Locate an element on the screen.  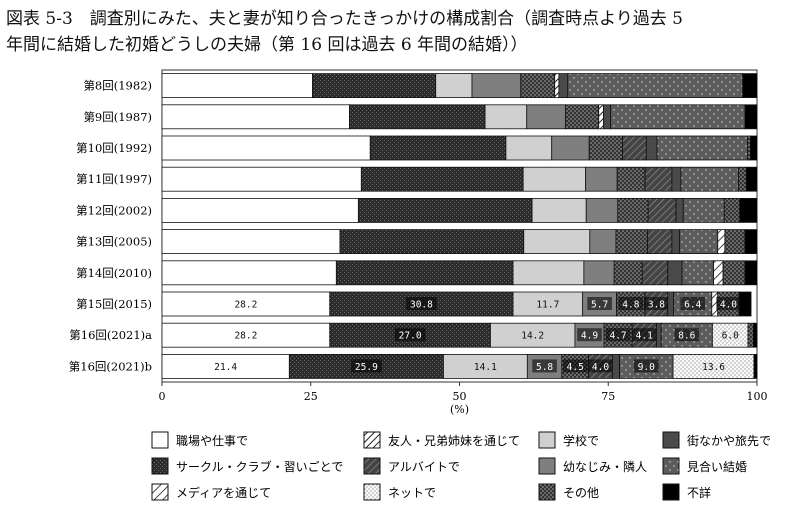
data-label: 30.8 is located at coordinates (421, 305).